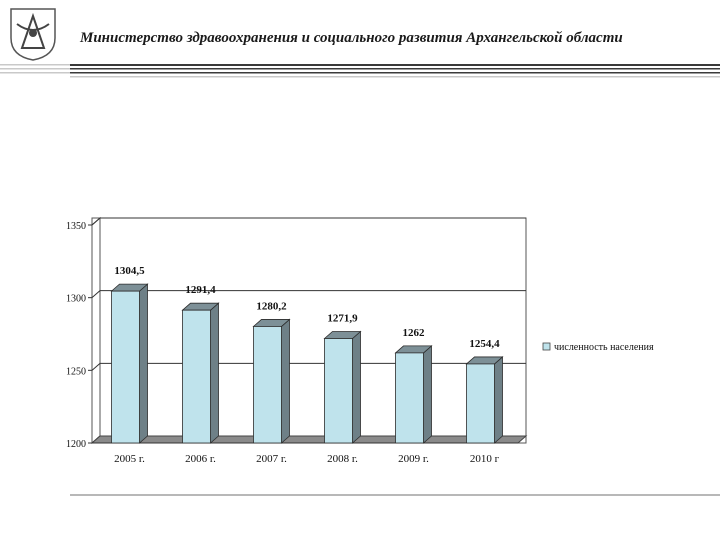 Image resolution: width=720 pixels, height=540 pixels. Describe the element at coordinates (33, 34) in the screenshot. I see `coat-of-arms-icon` at that location.